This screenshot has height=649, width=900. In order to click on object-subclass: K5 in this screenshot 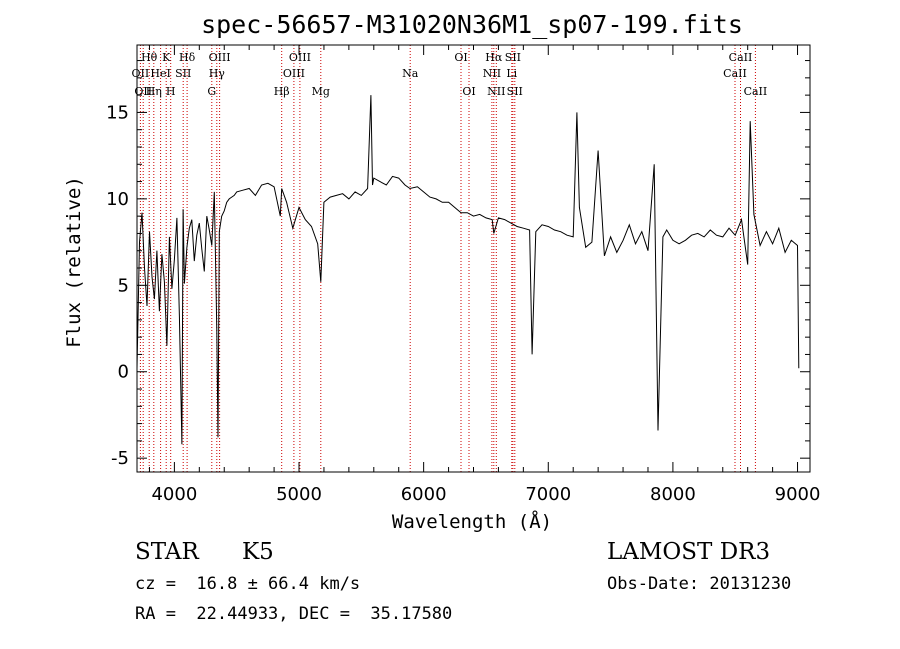, I will do `click(258, 552)`.